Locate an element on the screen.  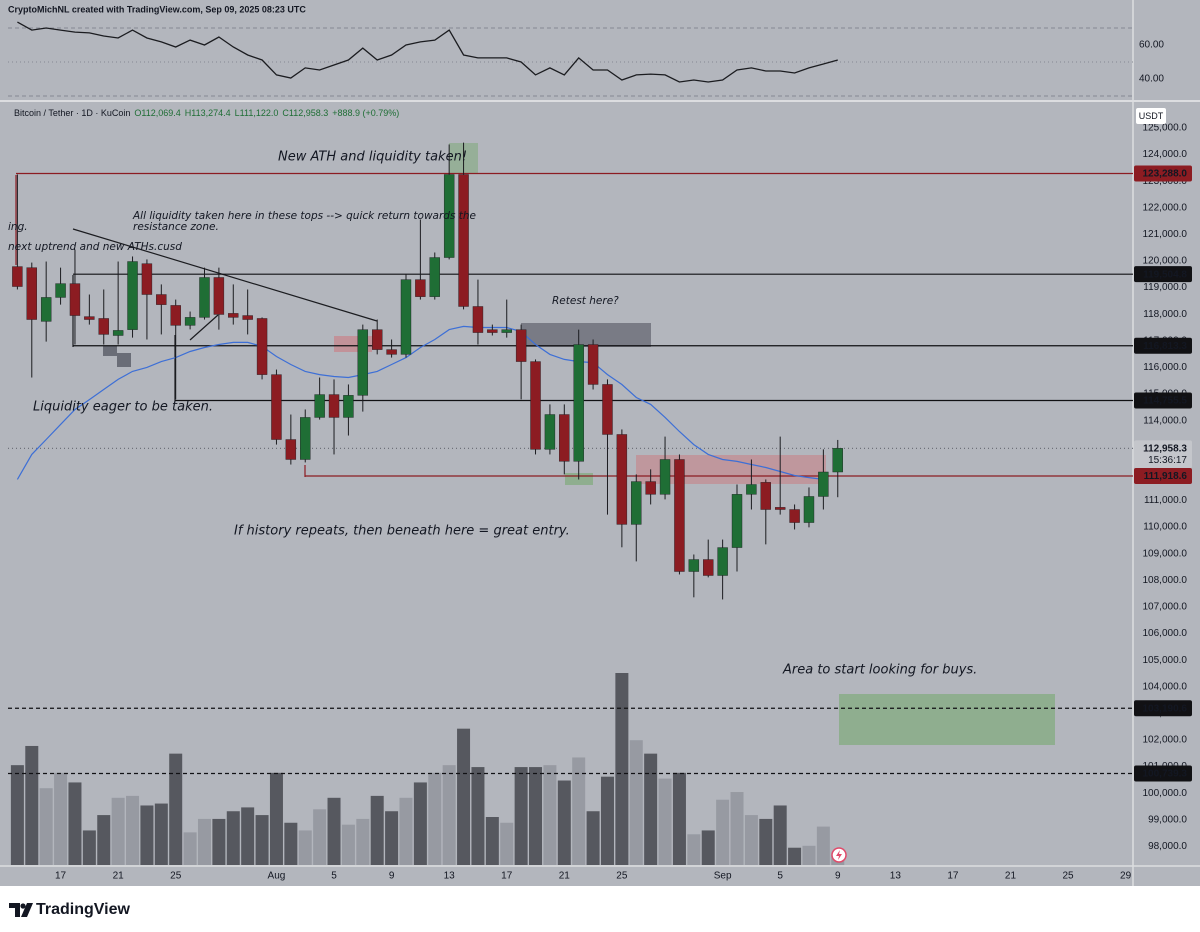
footer-bar is located at coordinates (600, 909).